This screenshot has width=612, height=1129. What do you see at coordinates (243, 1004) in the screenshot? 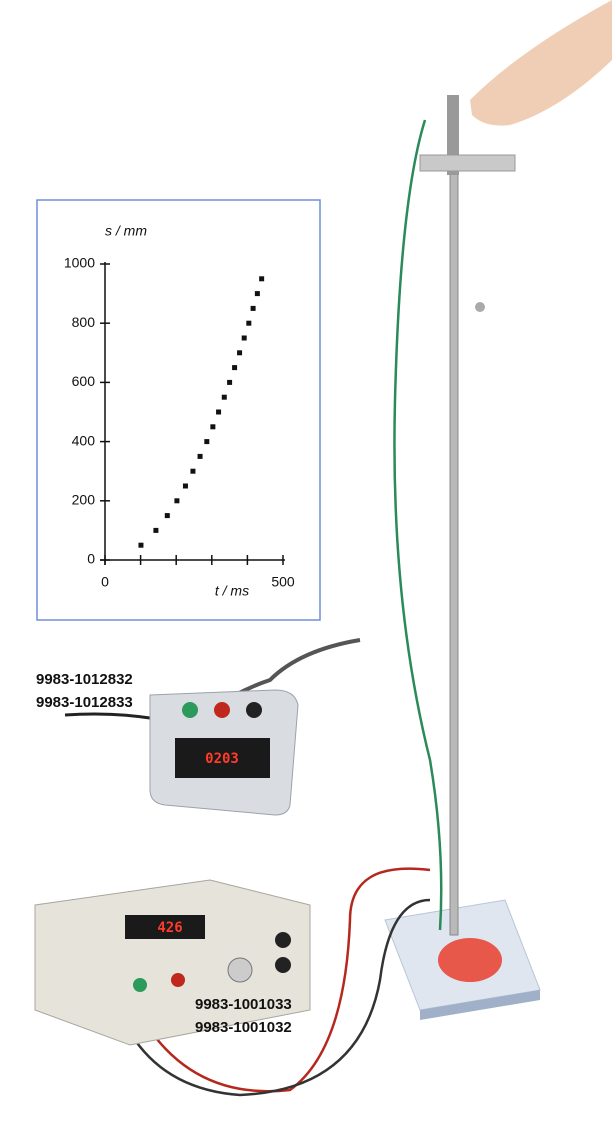
I see `product-number: 9983-1001033` at bounding box center [243, 1004].